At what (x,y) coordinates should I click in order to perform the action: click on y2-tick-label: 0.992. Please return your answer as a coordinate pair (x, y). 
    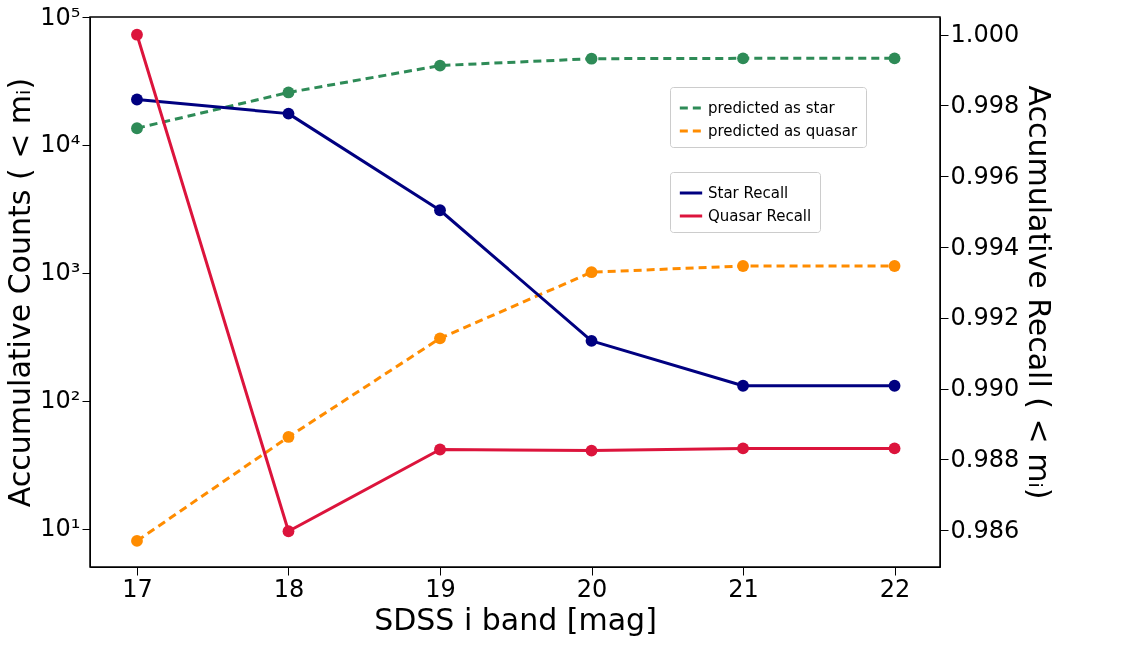
    Looking at the image, I should click on (985, 317).